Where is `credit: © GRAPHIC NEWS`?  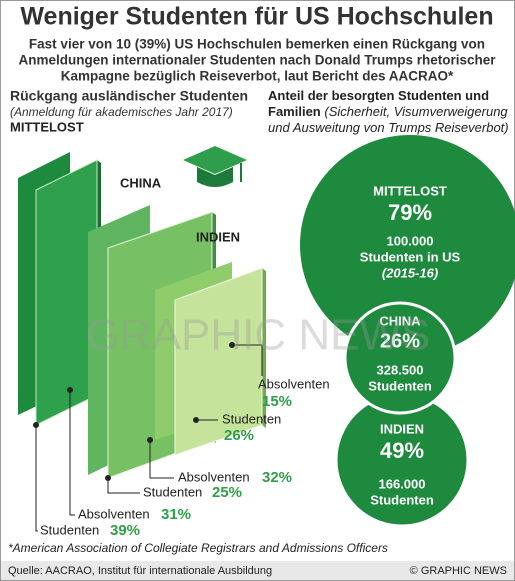 credit: © GRAPHIC NEWS is located at coordinates (458, 571).